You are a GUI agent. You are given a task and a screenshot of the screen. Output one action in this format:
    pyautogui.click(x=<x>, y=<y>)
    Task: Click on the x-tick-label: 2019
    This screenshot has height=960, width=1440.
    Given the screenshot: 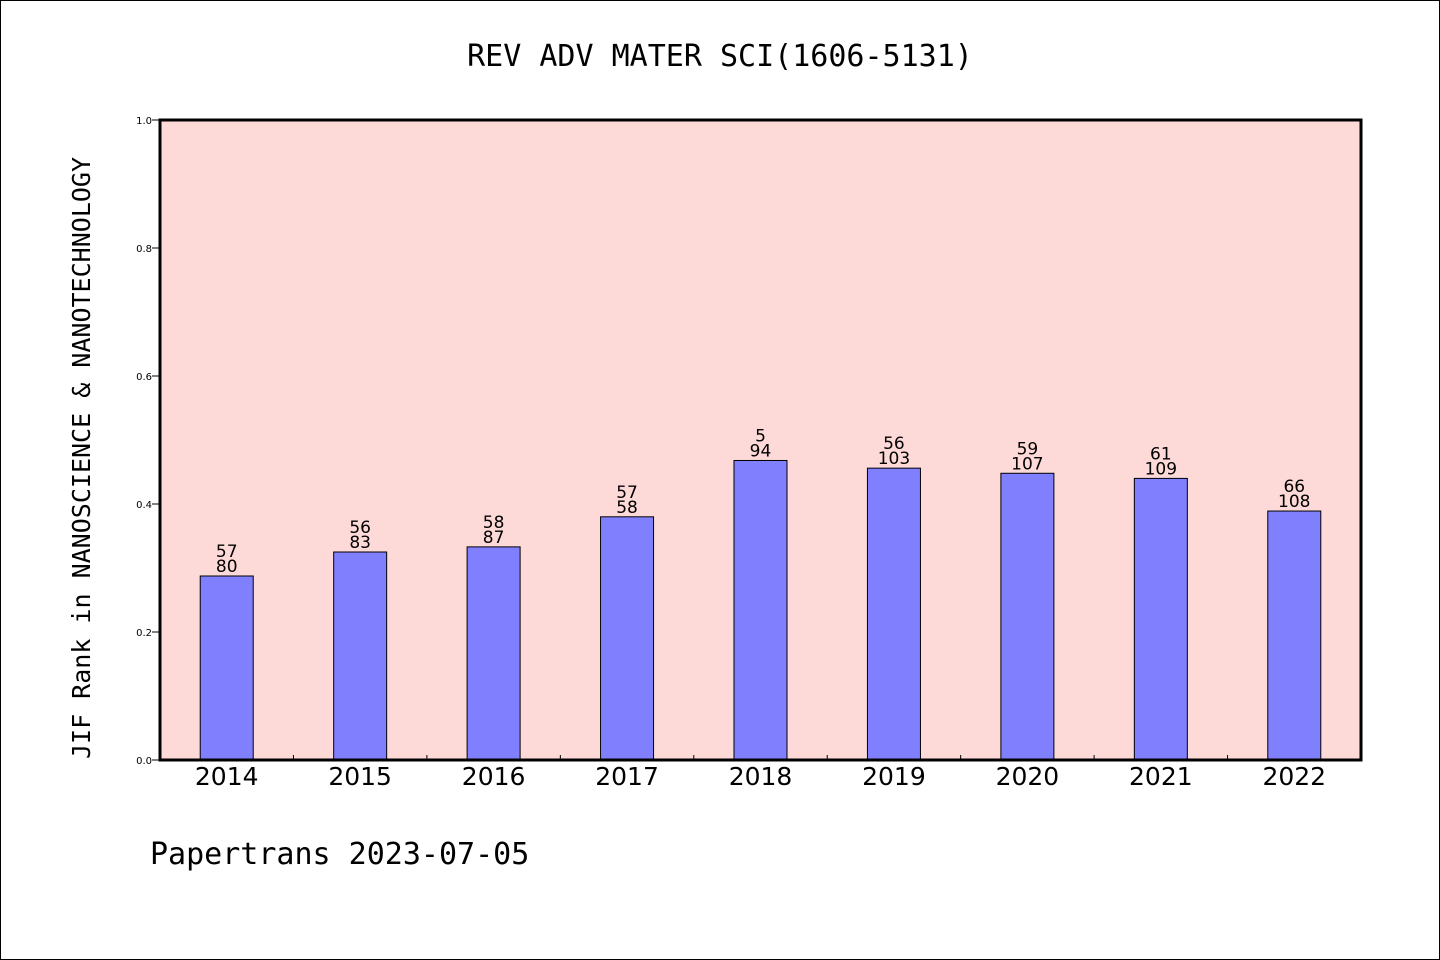 What is the action you would take?
    pyautogui.click(x=894, y=776)
    